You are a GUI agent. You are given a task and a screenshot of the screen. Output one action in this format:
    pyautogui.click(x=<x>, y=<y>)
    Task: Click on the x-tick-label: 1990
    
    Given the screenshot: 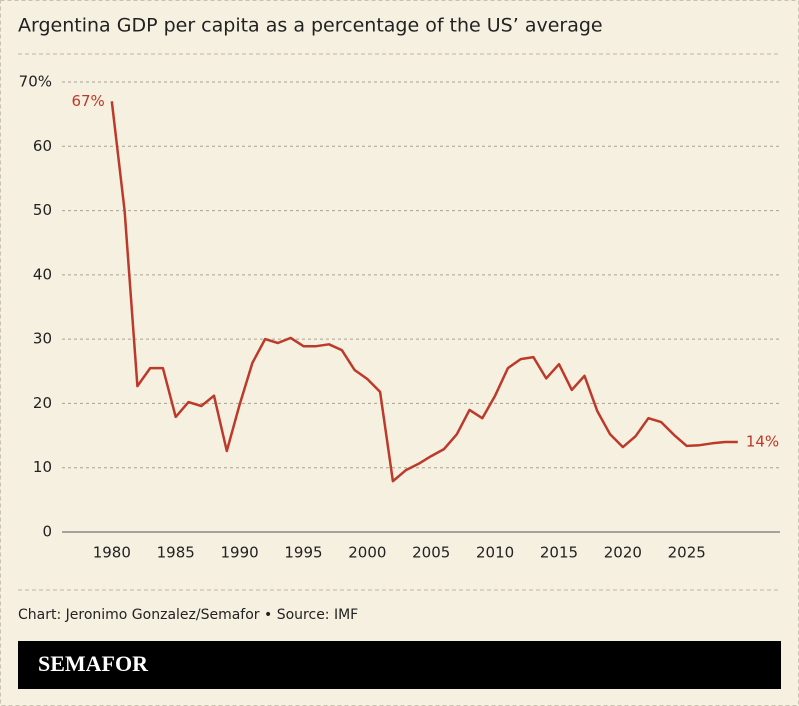 What is the action you would take?
    pyautogui.click(x=239, y=553)
    